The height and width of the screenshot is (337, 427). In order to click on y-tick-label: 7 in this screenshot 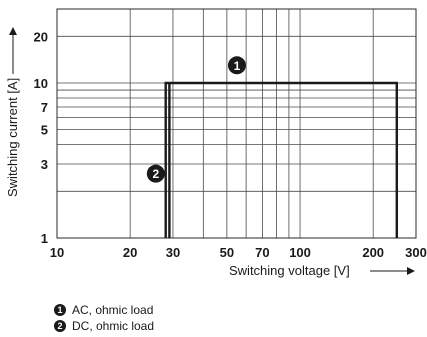, I will do `click(44, 107)`.